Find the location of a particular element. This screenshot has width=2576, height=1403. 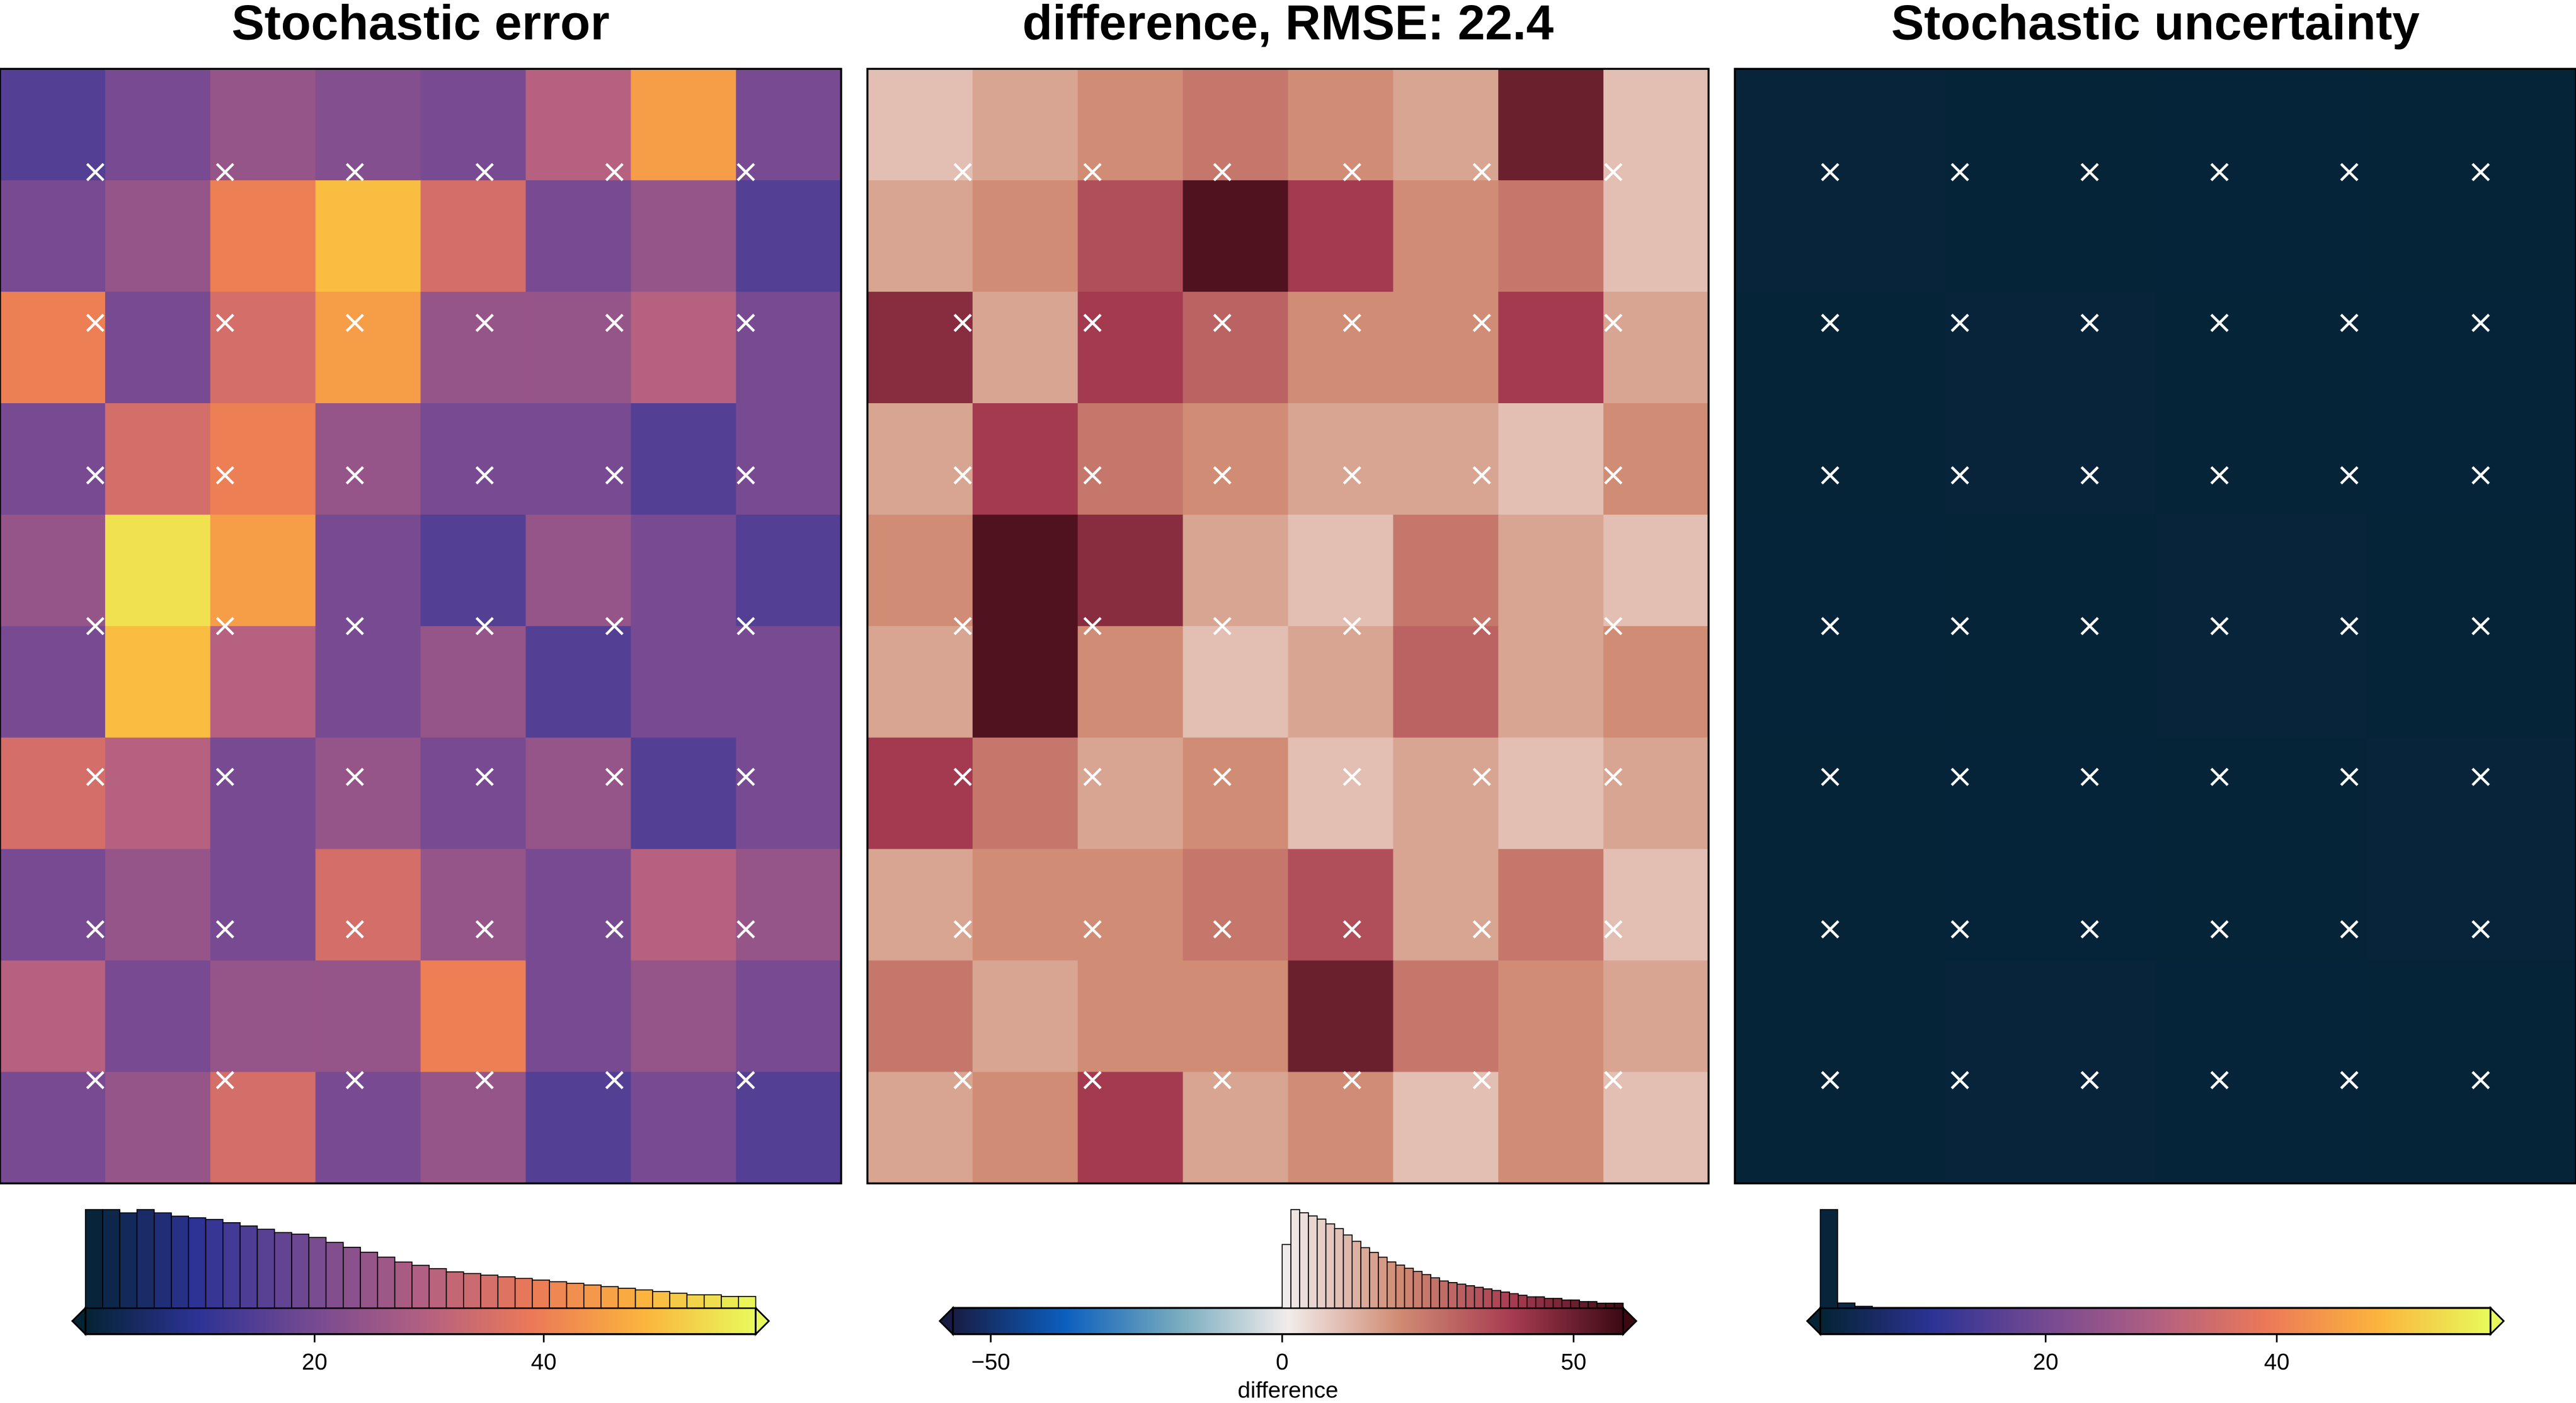

panel-title: Stochastic error is located at coordinates (421, 25).